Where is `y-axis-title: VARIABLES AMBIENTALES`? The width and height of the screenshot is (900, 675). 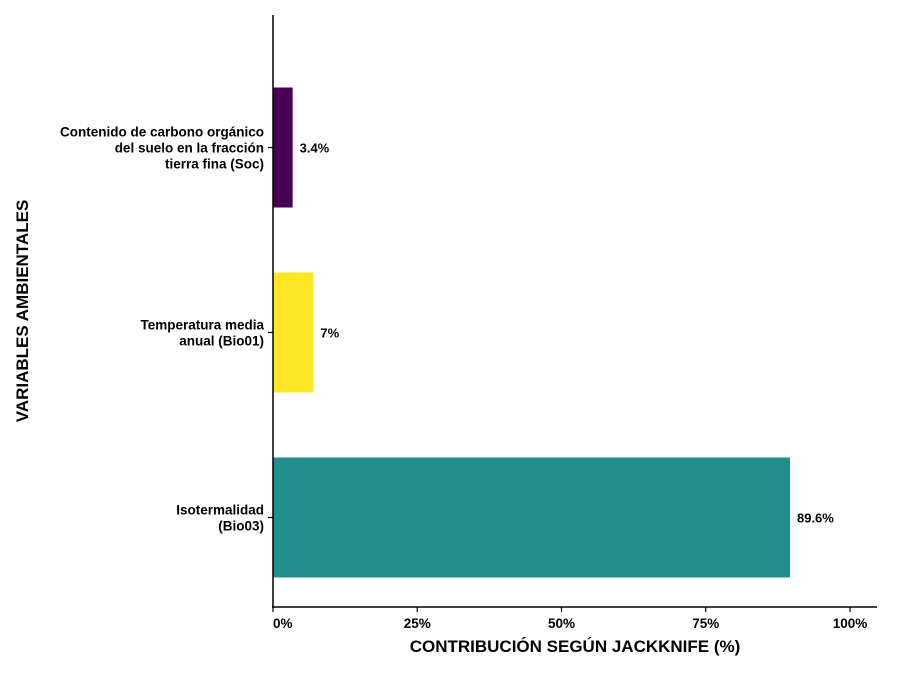
y-axis-title: VARIABLES AMBIENTALES is located at coordinates (22, 311).